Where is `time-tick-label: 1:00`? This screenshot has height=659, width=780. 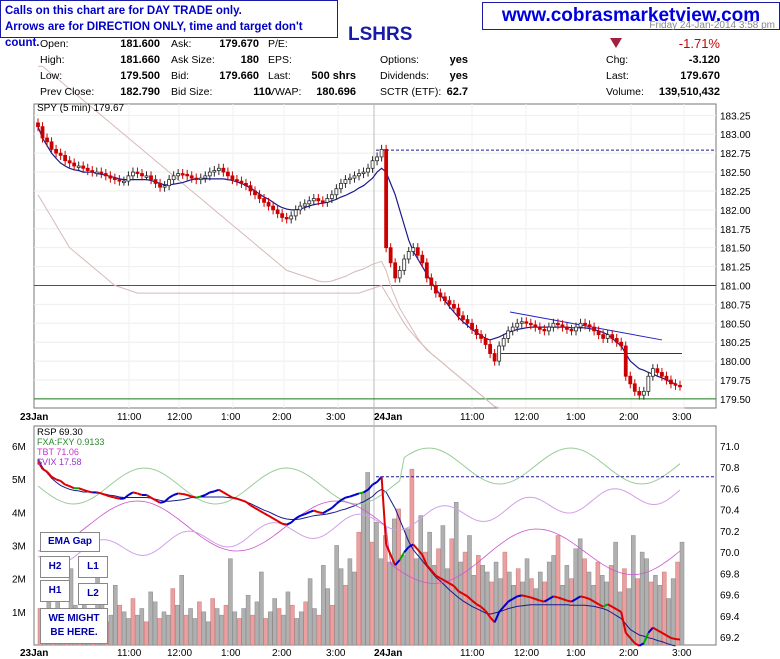 time-tick-label: 1:00 is located at coordinates (231, 417).